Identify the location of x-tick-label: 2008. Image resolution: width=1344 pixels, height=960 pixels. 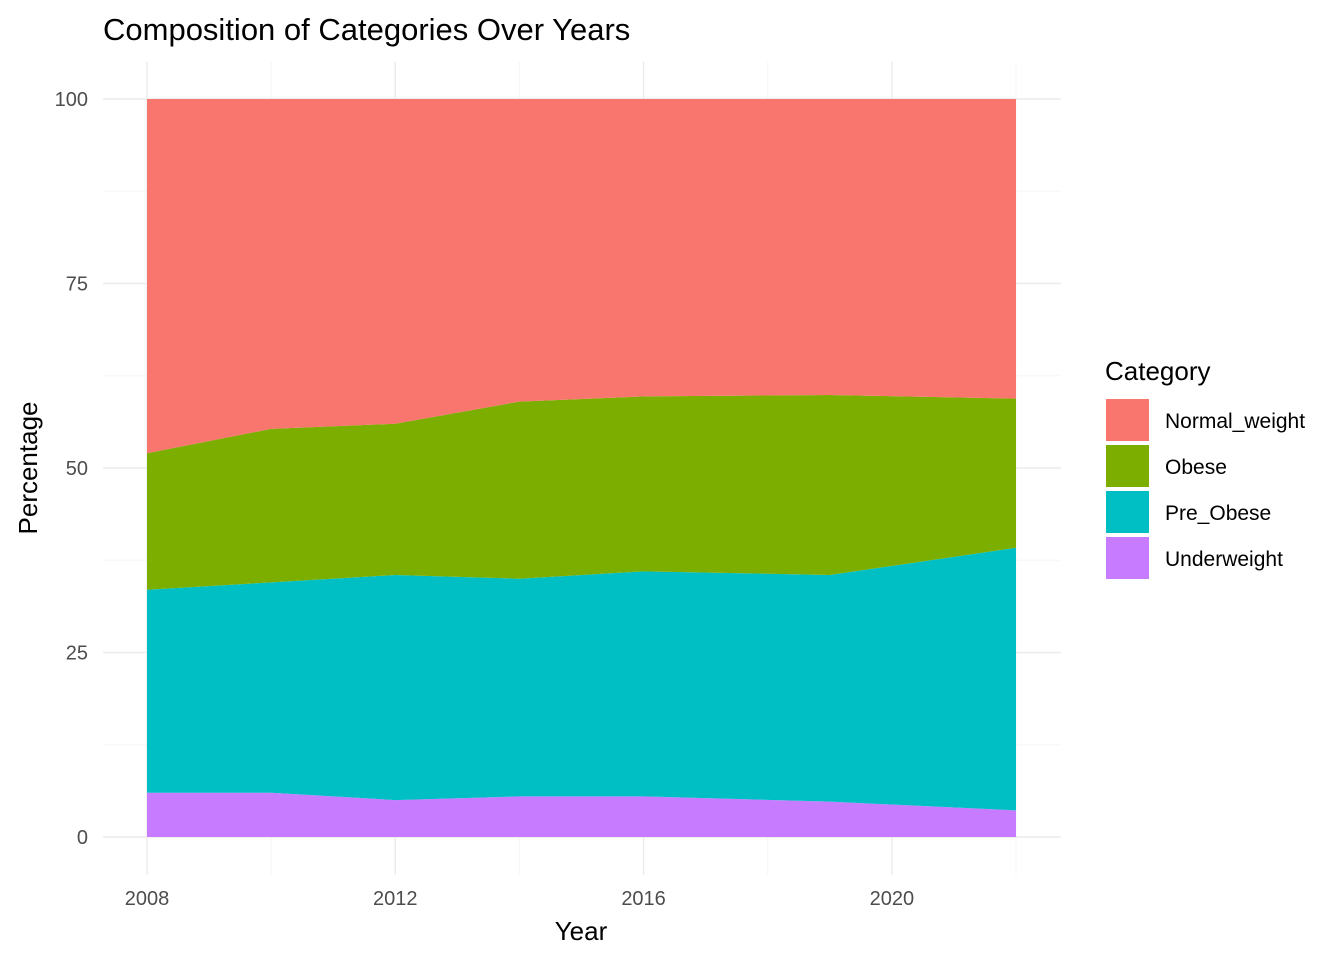
(147, 899).